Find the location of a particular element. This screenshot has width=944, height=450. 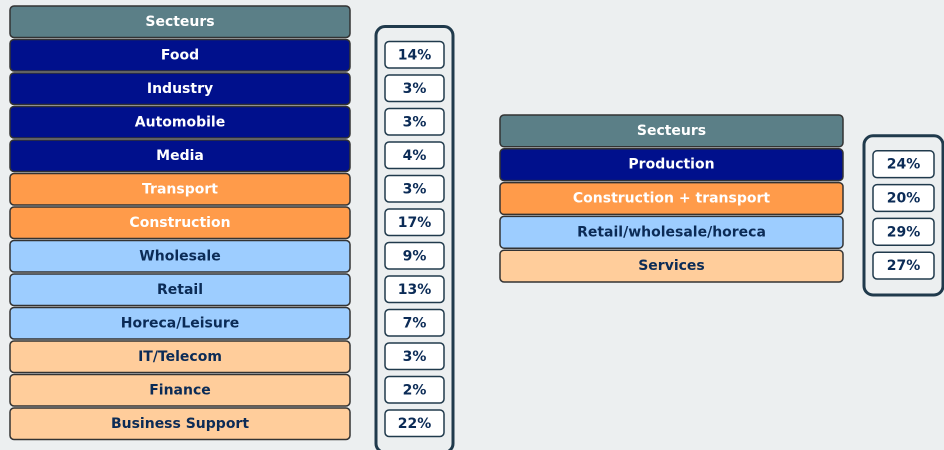

share-label: 22% is located at coordinates (415, 424).